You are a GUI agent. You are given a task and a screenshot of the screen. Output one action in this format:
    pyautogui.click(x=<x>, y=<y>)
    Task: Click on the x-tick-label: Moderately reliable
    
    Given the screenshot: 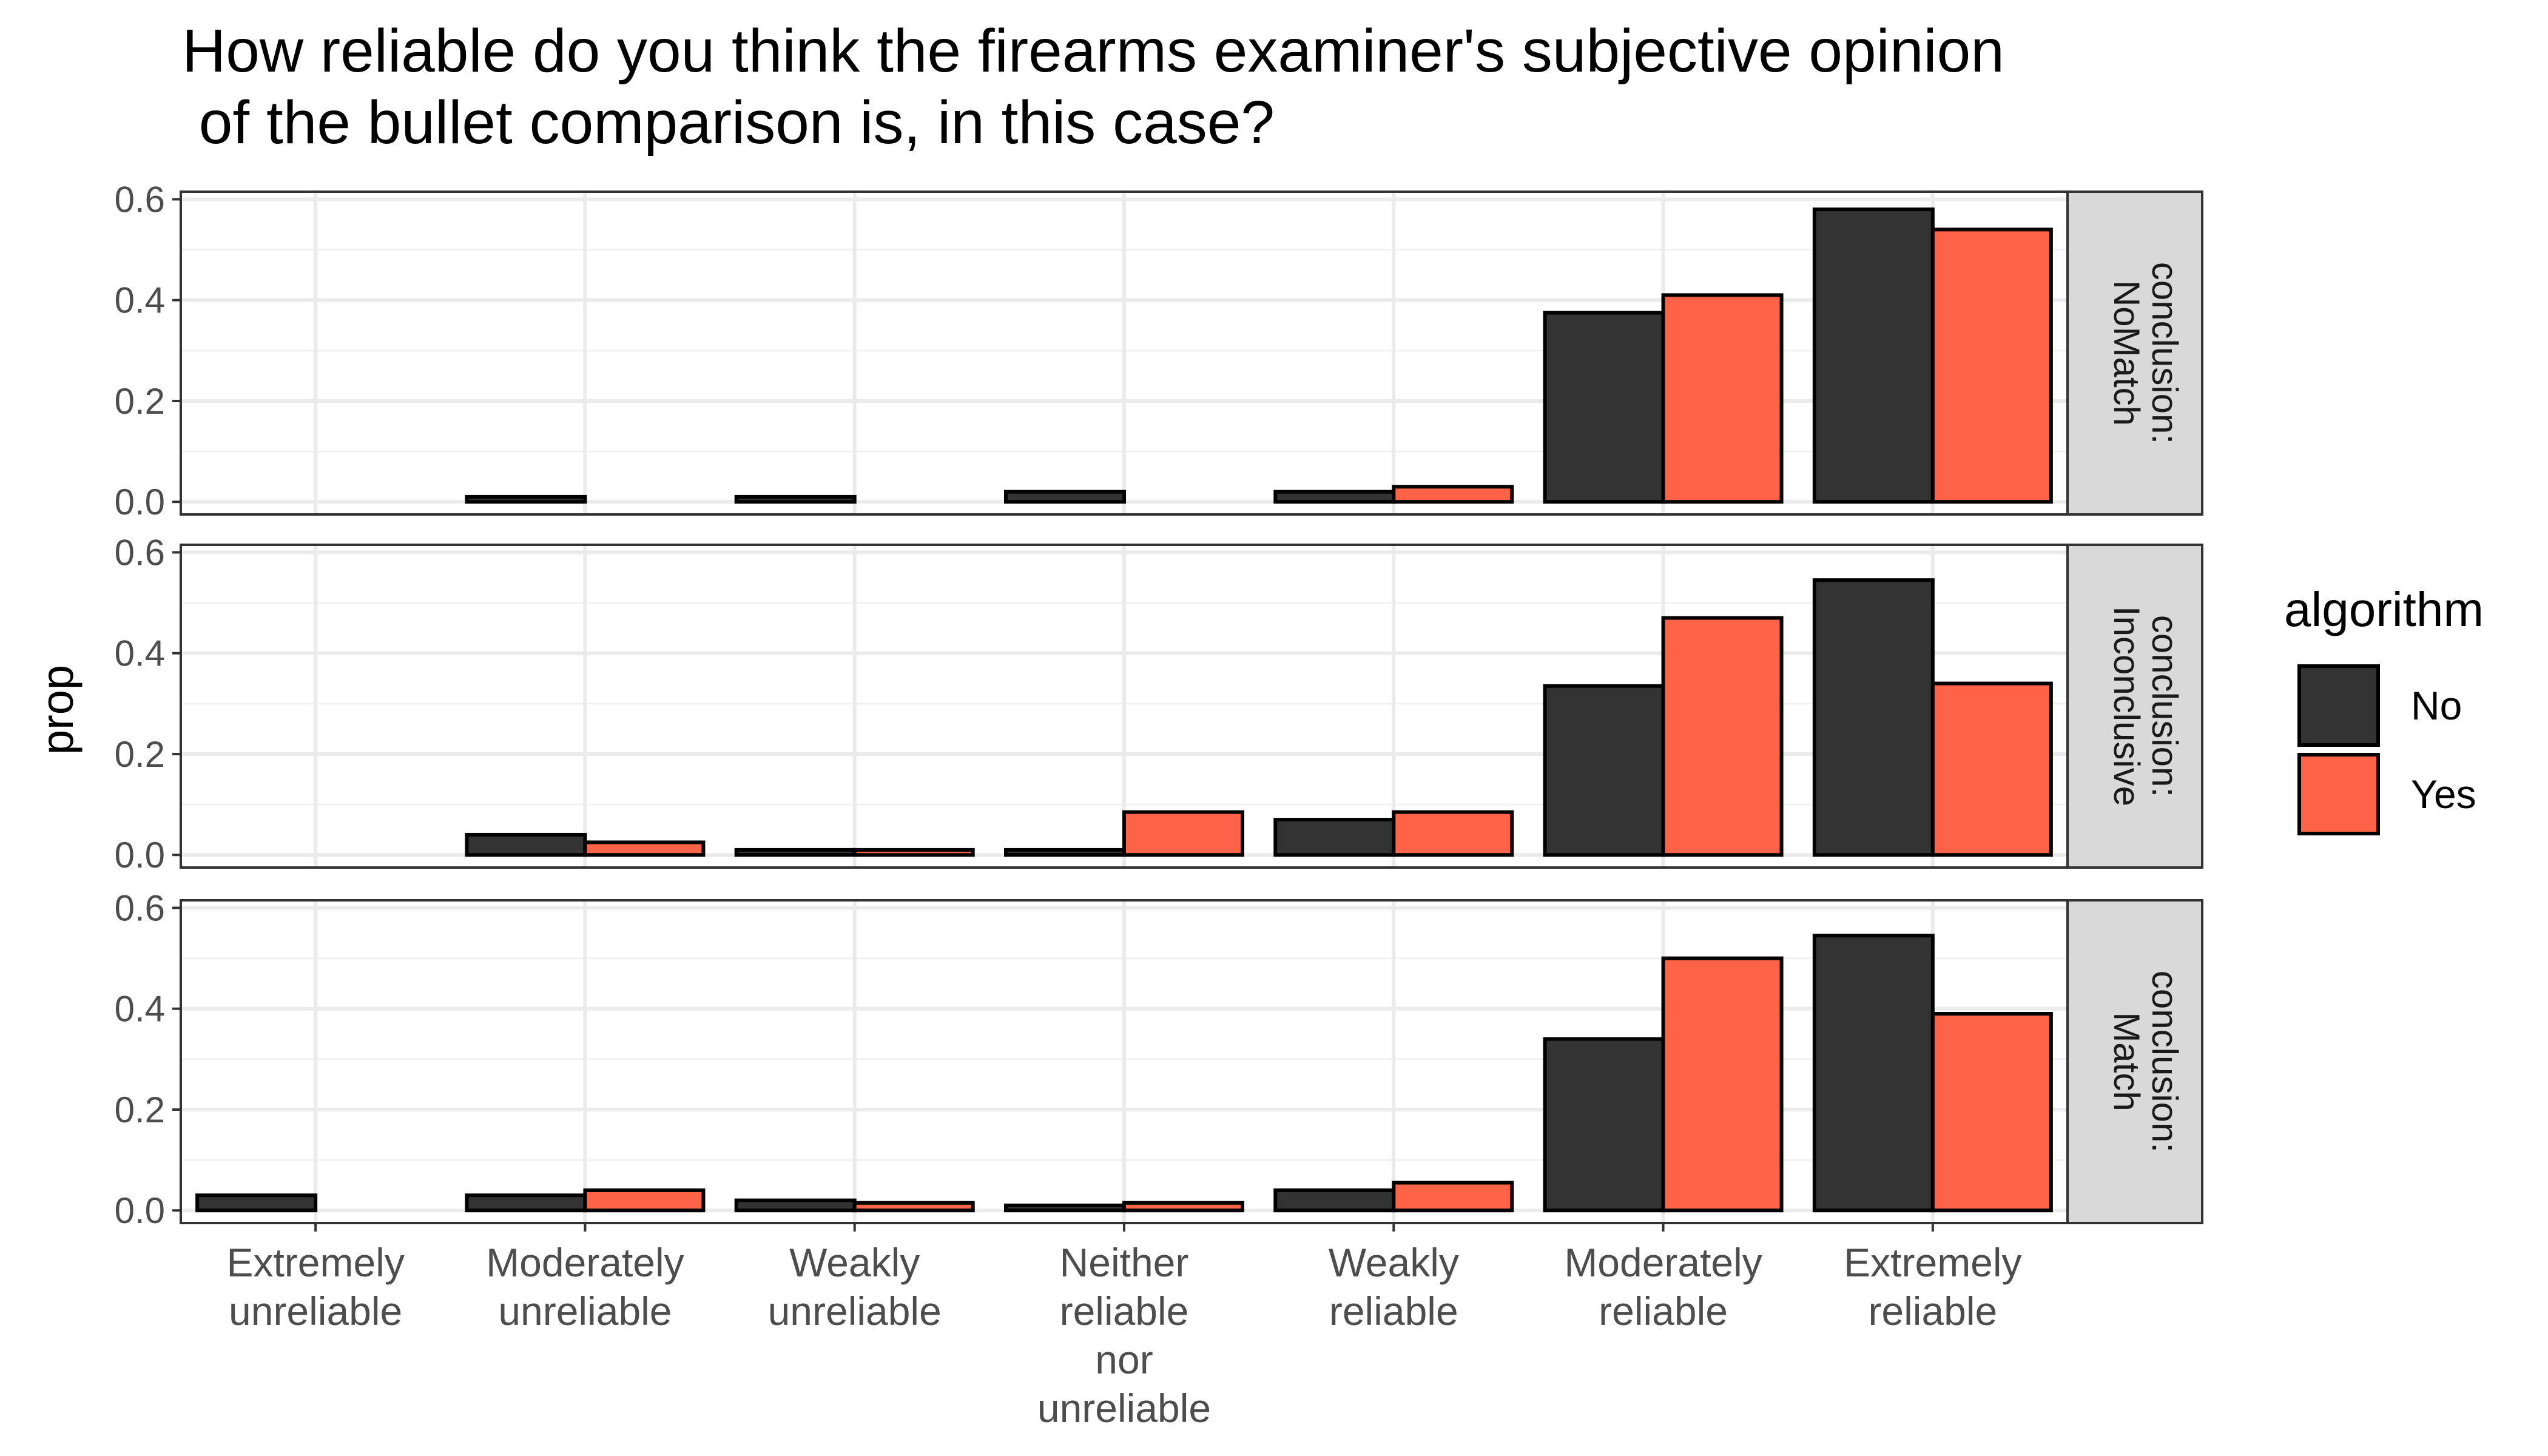 What is the action you would take?
    pyautogui.click(x=1663, y=1286)
    